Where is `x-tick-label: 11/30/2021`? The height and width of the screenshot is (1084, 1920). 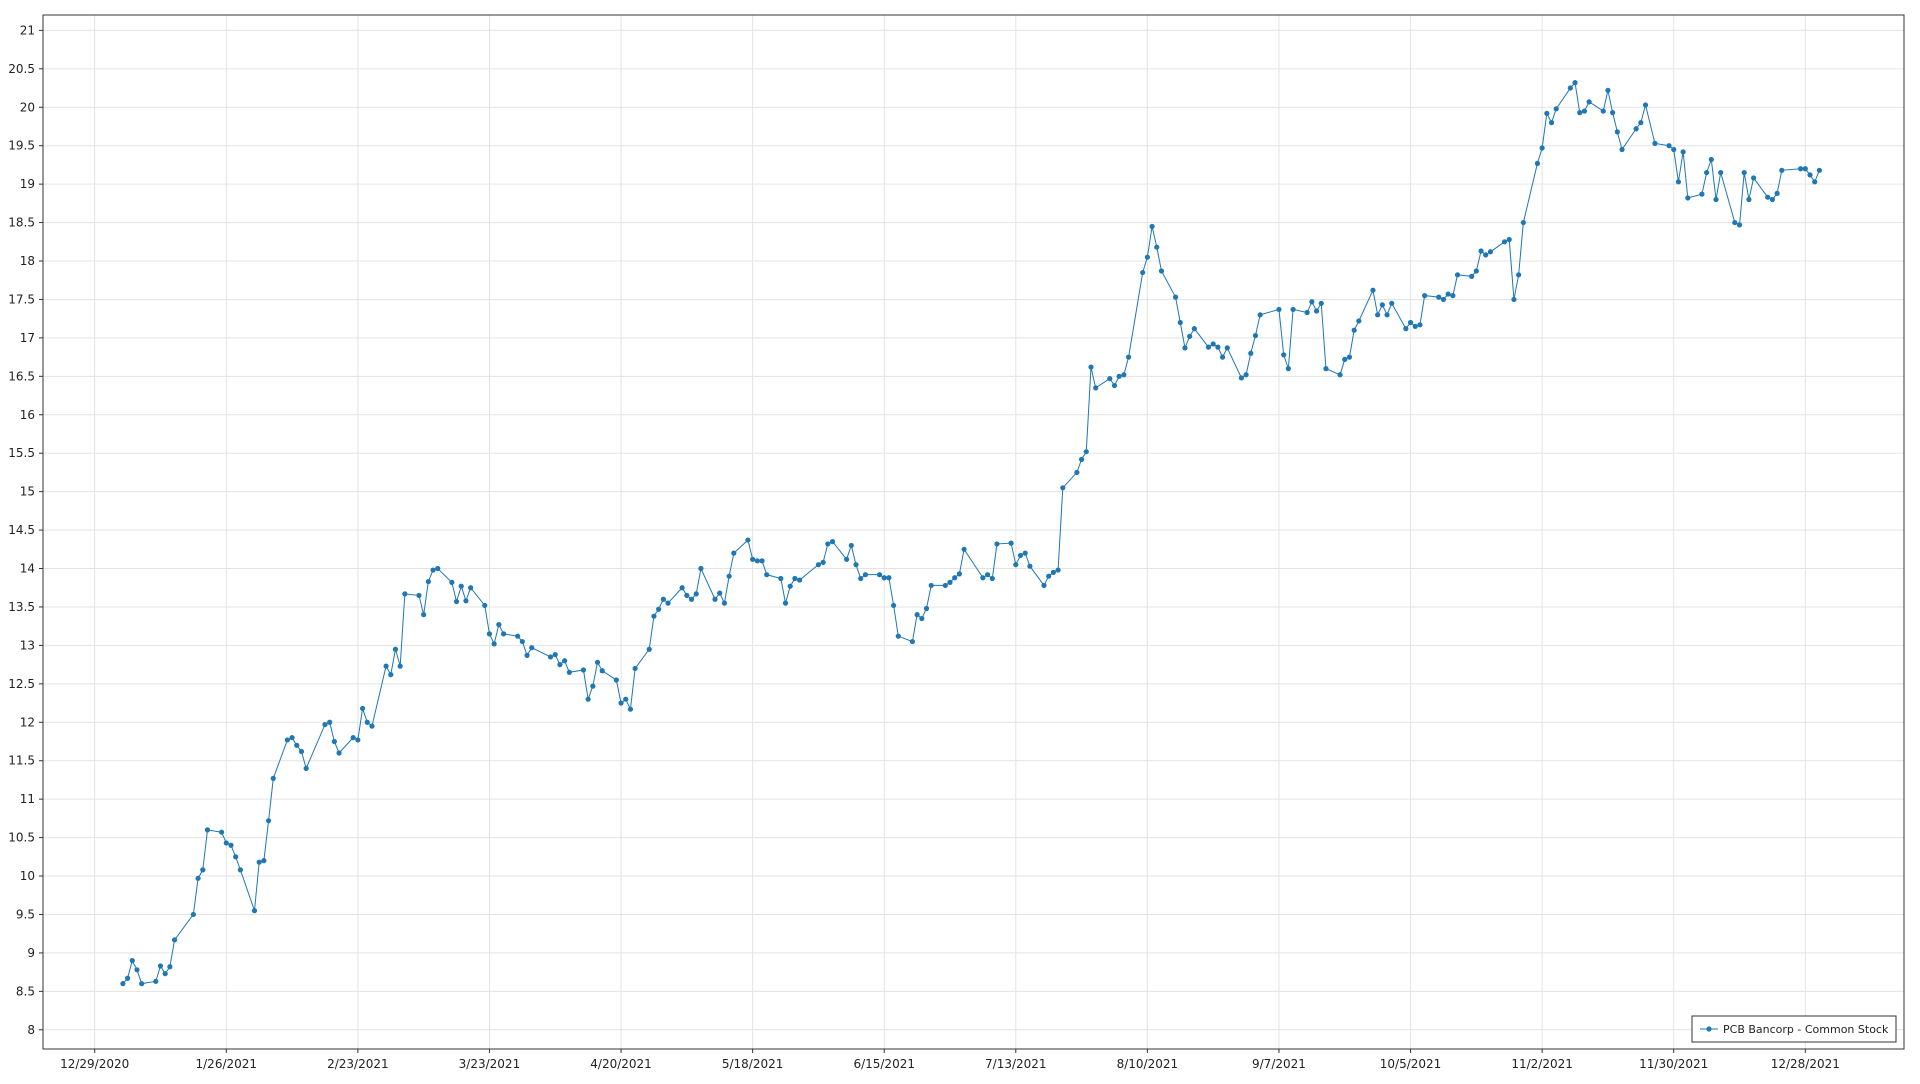 x-tick-label: 11/30/2021 is located at coordinates (1673, 1064).